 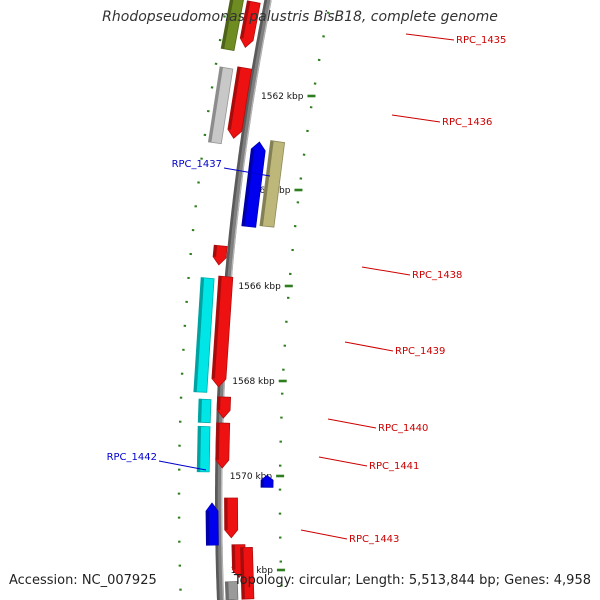 I want to click on gene-label: RPC_1441, so click(x=394, y=466).